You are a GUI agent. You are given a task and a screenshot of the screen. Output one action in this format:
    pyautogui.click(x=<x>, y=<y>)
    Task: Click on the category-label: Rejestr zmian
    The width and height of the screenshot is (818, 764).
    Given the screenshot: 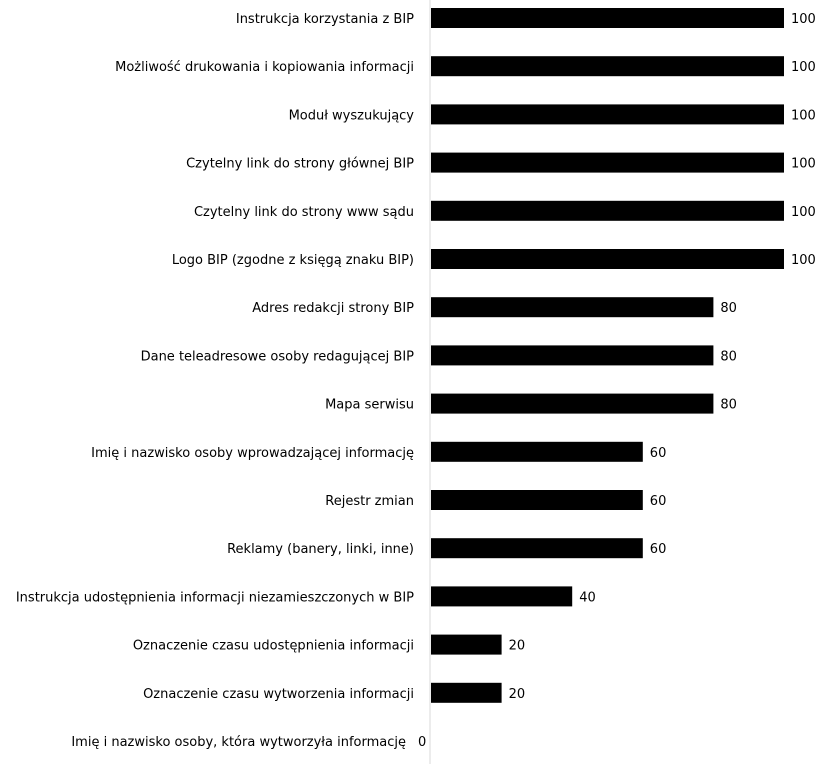 What is the action you would take?
    pyautogui.click(x=369, y=501)
    